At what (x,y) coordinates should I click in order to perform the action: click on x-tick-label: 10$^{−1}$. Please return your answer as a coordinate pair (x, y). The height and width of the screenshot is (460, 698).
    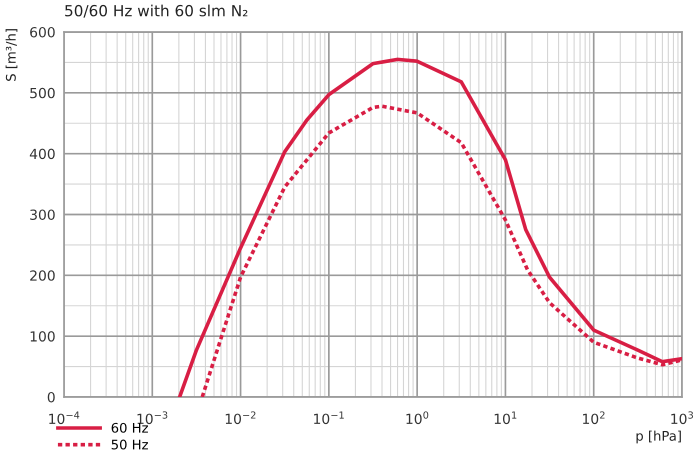
    Looking at the image, I should click on (329, 417).